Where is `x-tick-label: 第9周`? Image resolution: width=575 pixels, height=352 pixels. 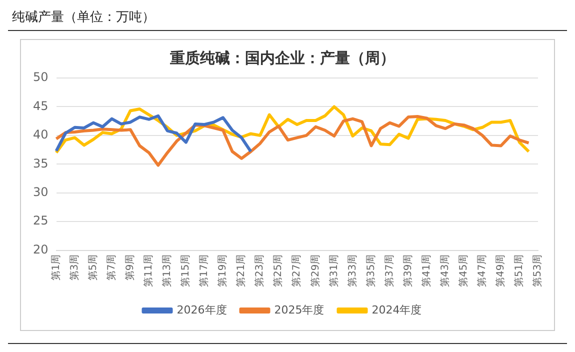 x-tick-label: 第9周 is located at coordinates (130, 267).